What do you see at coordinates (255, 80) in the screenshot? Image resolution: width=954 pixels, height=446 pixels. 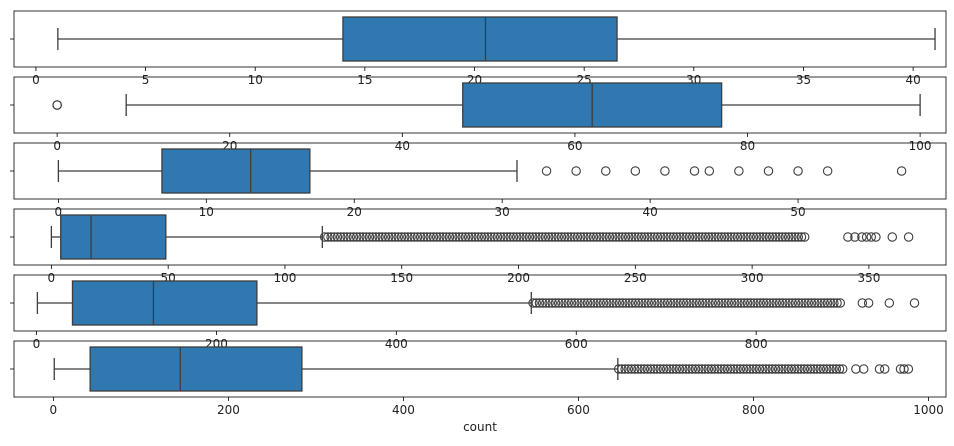 I see `x-tick-label-1: 10` at bounding box center [255, 80].